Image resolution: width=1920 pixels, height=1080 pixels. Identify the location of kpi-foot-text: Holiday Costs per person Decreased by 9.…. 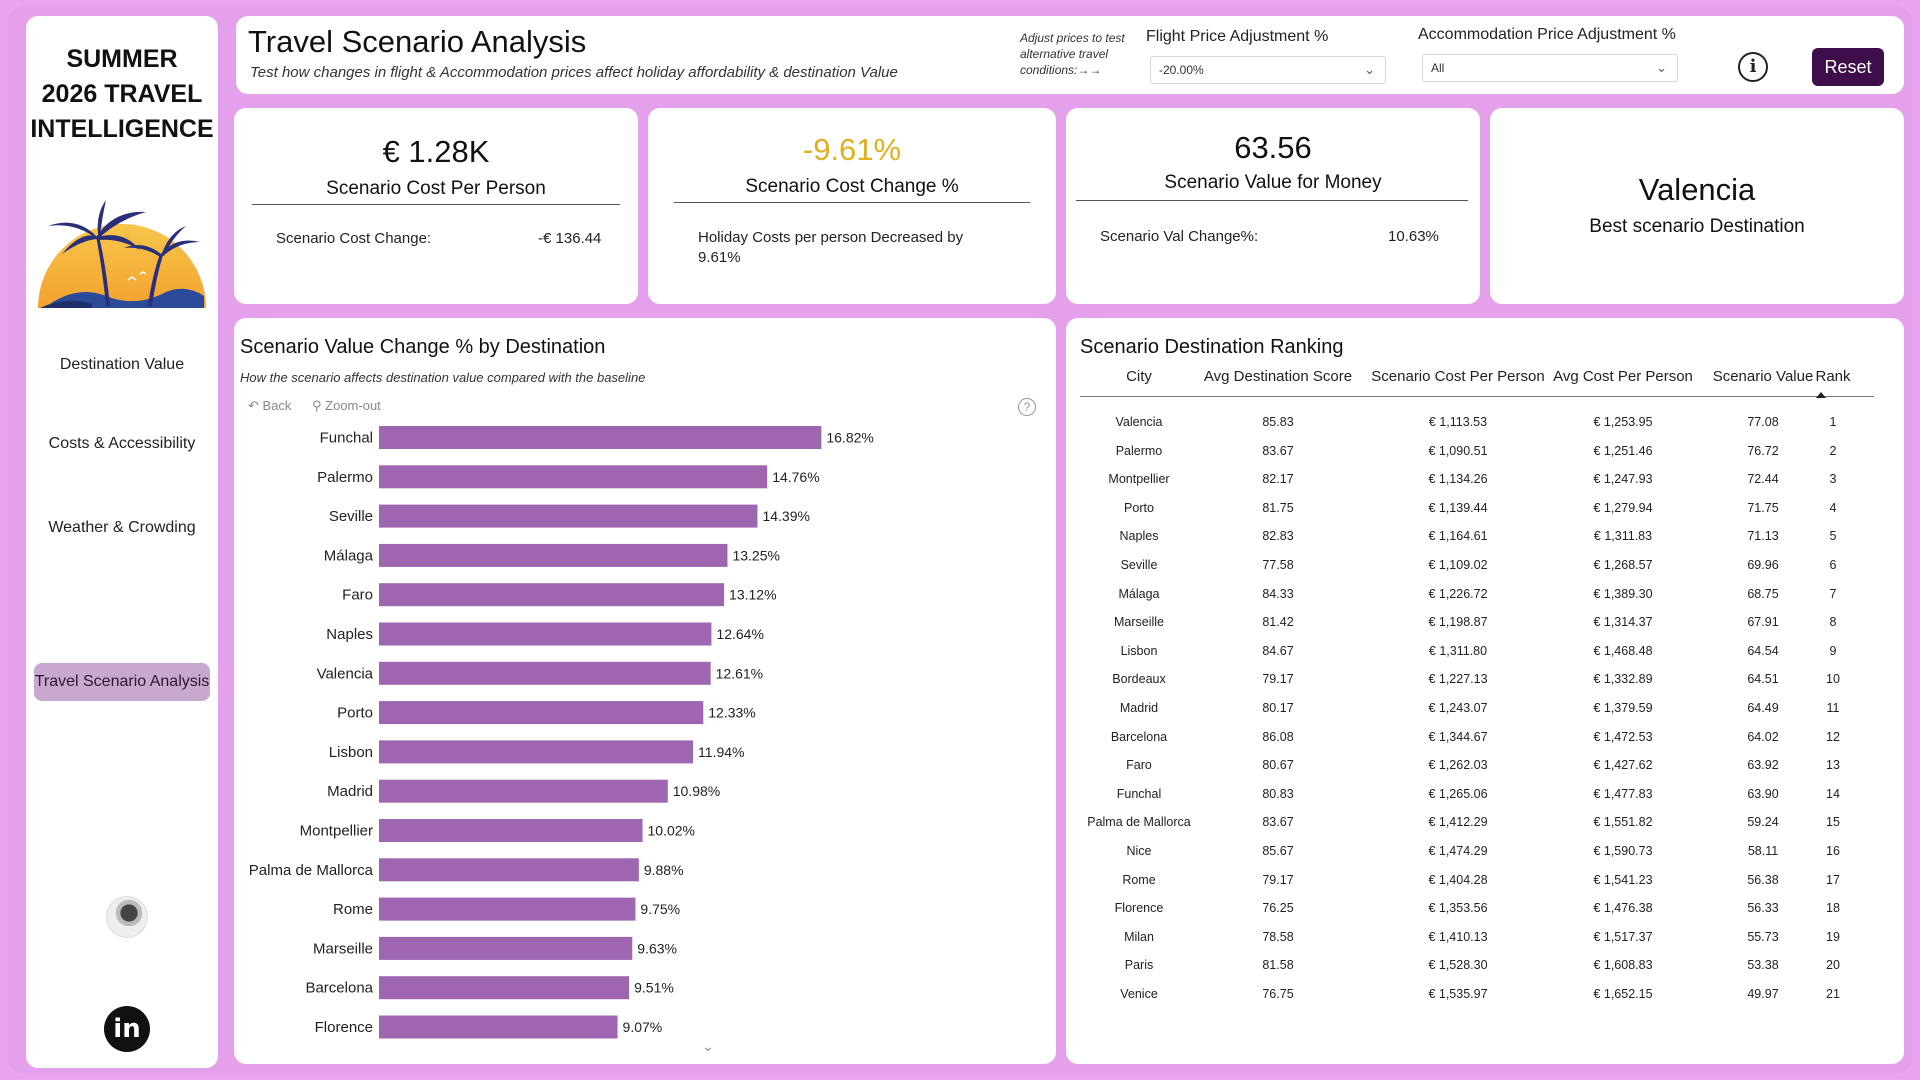
(831, 247).